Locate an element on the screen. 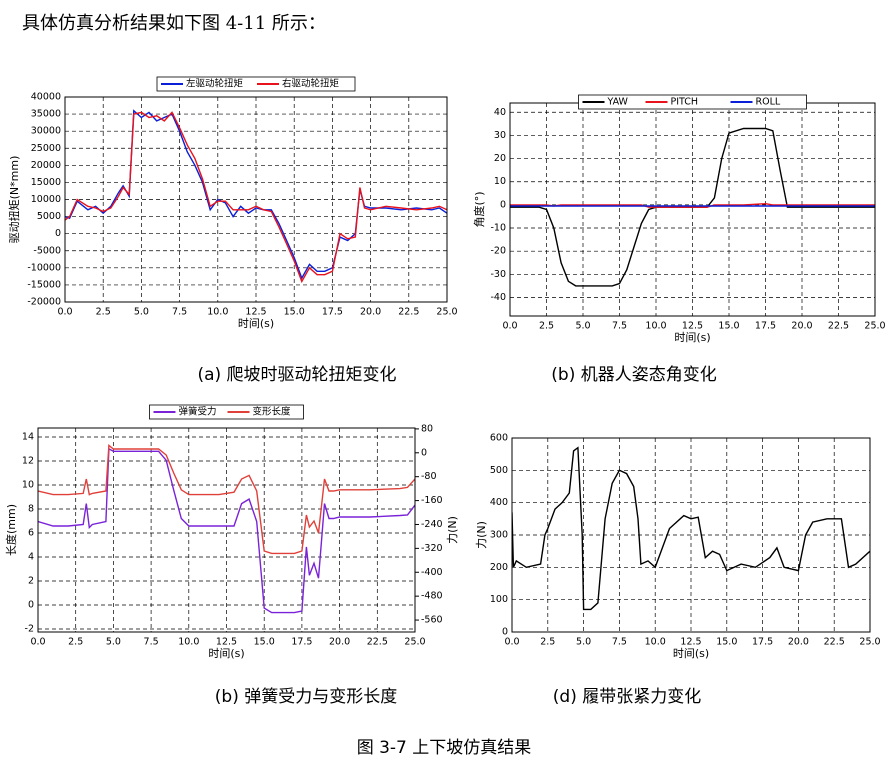  y-tick-label: 400 is located at coordinates (499, 502).